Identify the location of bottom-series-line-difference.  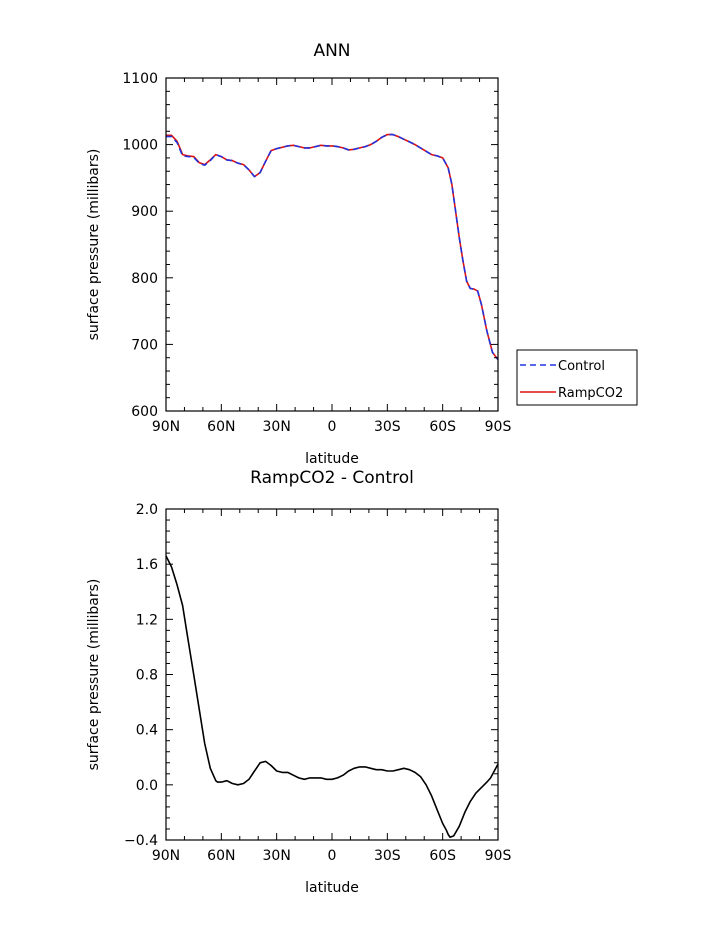
(332, 696).